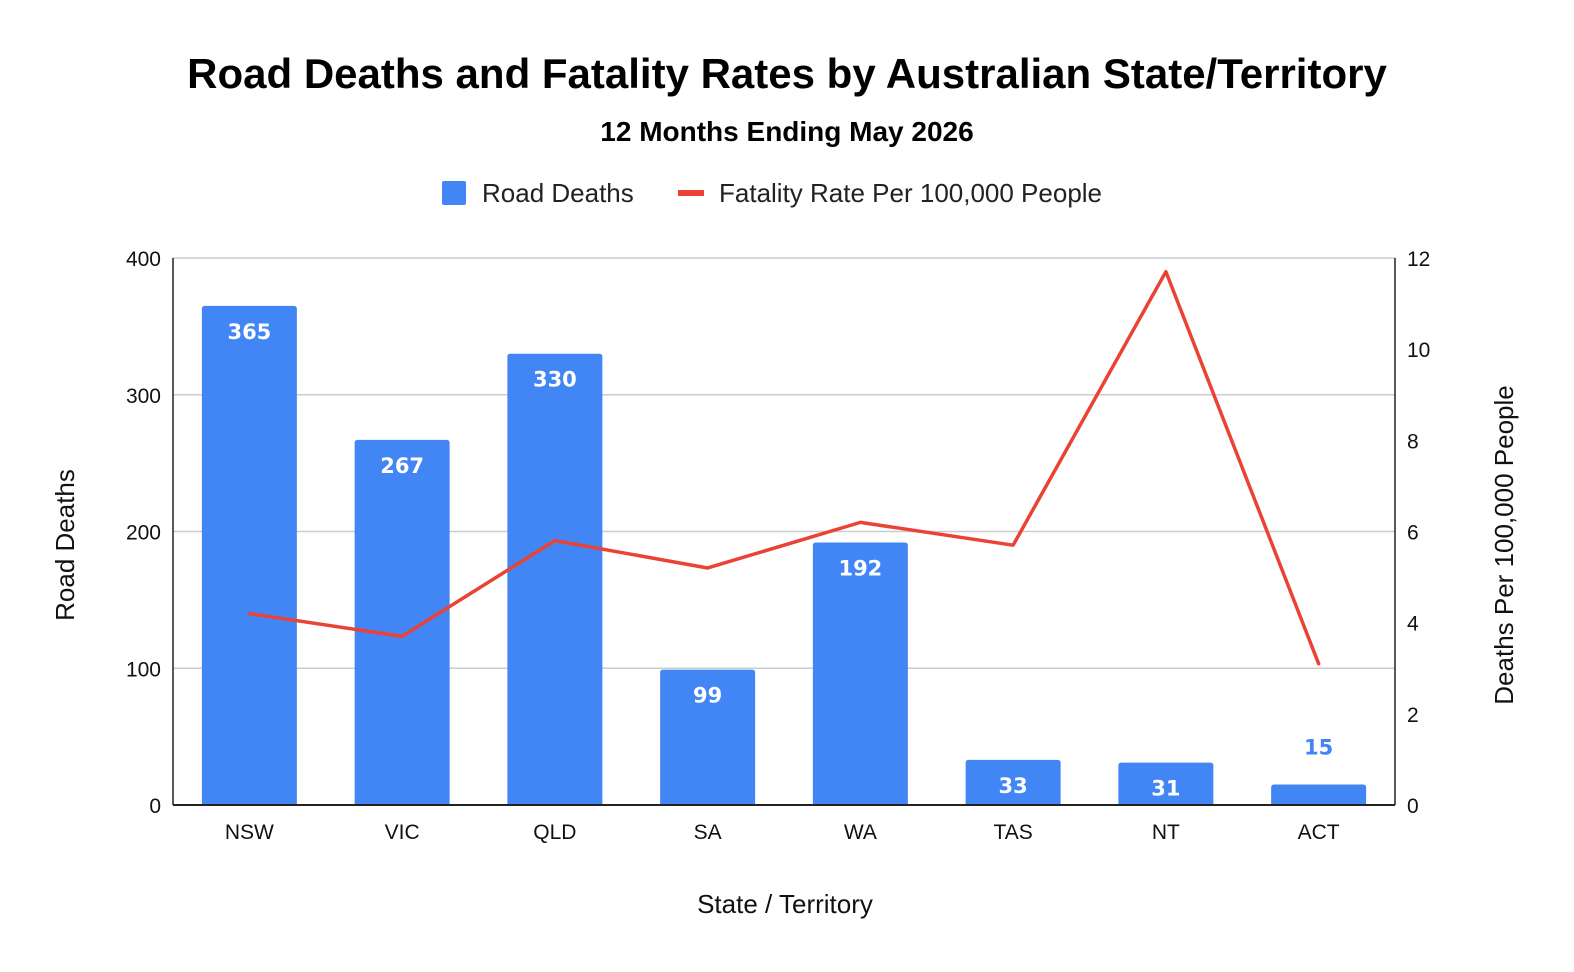 The width and height of the screenshot is (1574, 972). I want to click on bar-nt, so click(1166, 783).